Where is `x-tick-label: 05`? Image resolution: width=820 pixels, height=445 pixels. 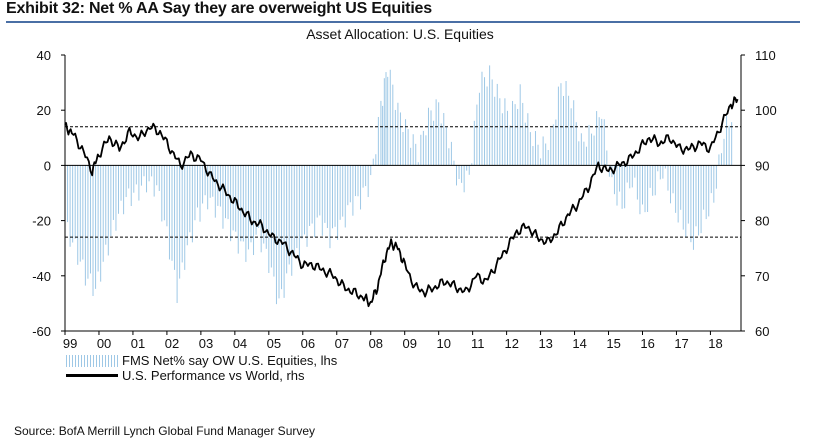
x-tick-label: 05 is located at coordinates (274, 343).